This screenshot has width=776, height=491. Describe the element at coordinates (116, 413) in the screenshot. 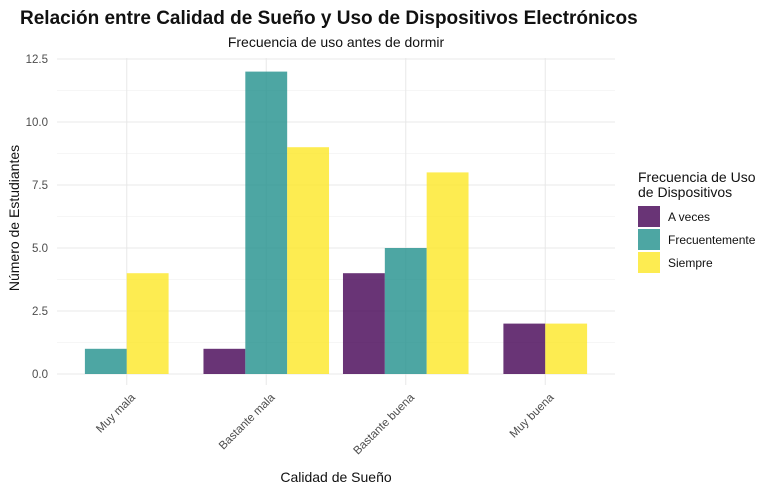

I see `x-tick-label: Muy mala` at that location.